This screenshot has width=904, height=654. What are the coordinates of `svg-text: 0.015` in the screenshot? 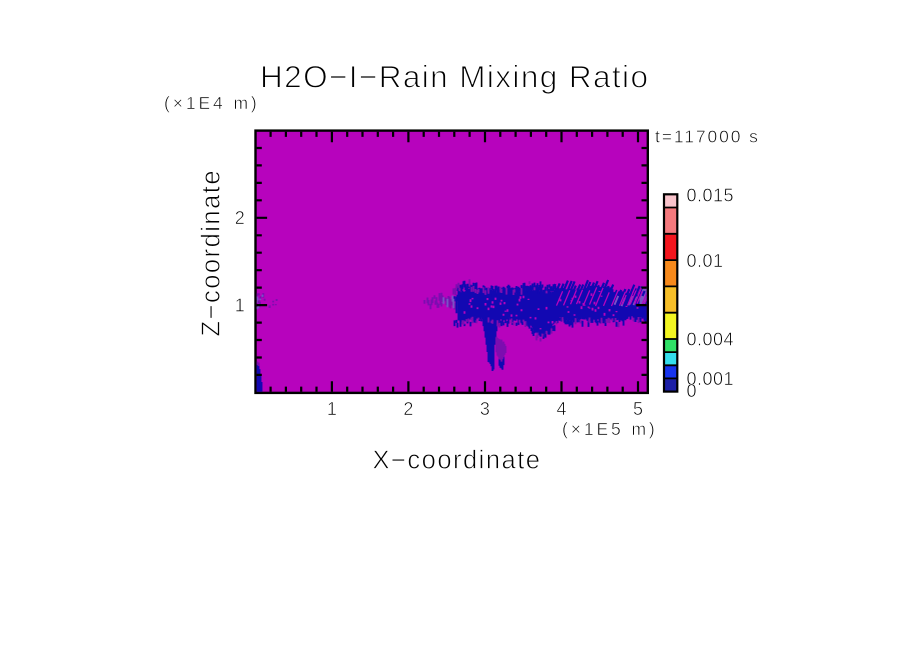 It's located at (711, 196).